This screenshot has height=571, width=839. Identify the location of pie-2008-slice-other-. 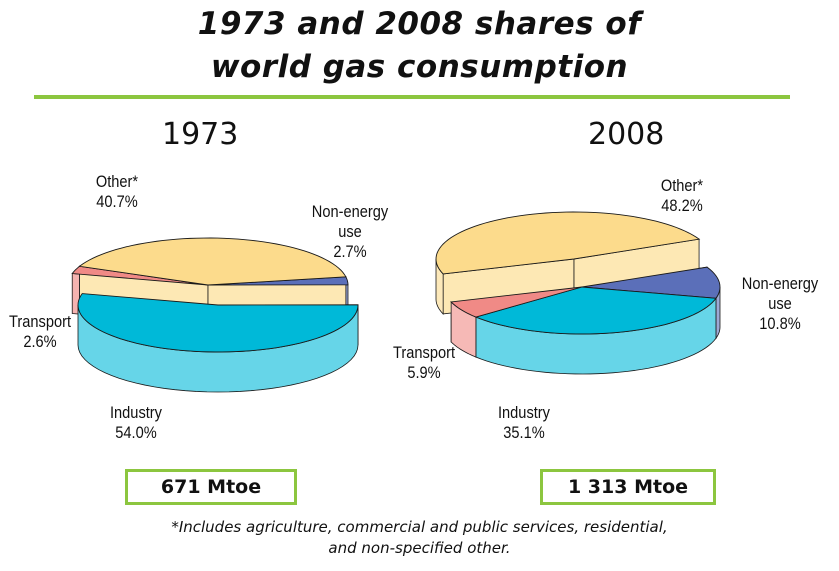
(568, 243).